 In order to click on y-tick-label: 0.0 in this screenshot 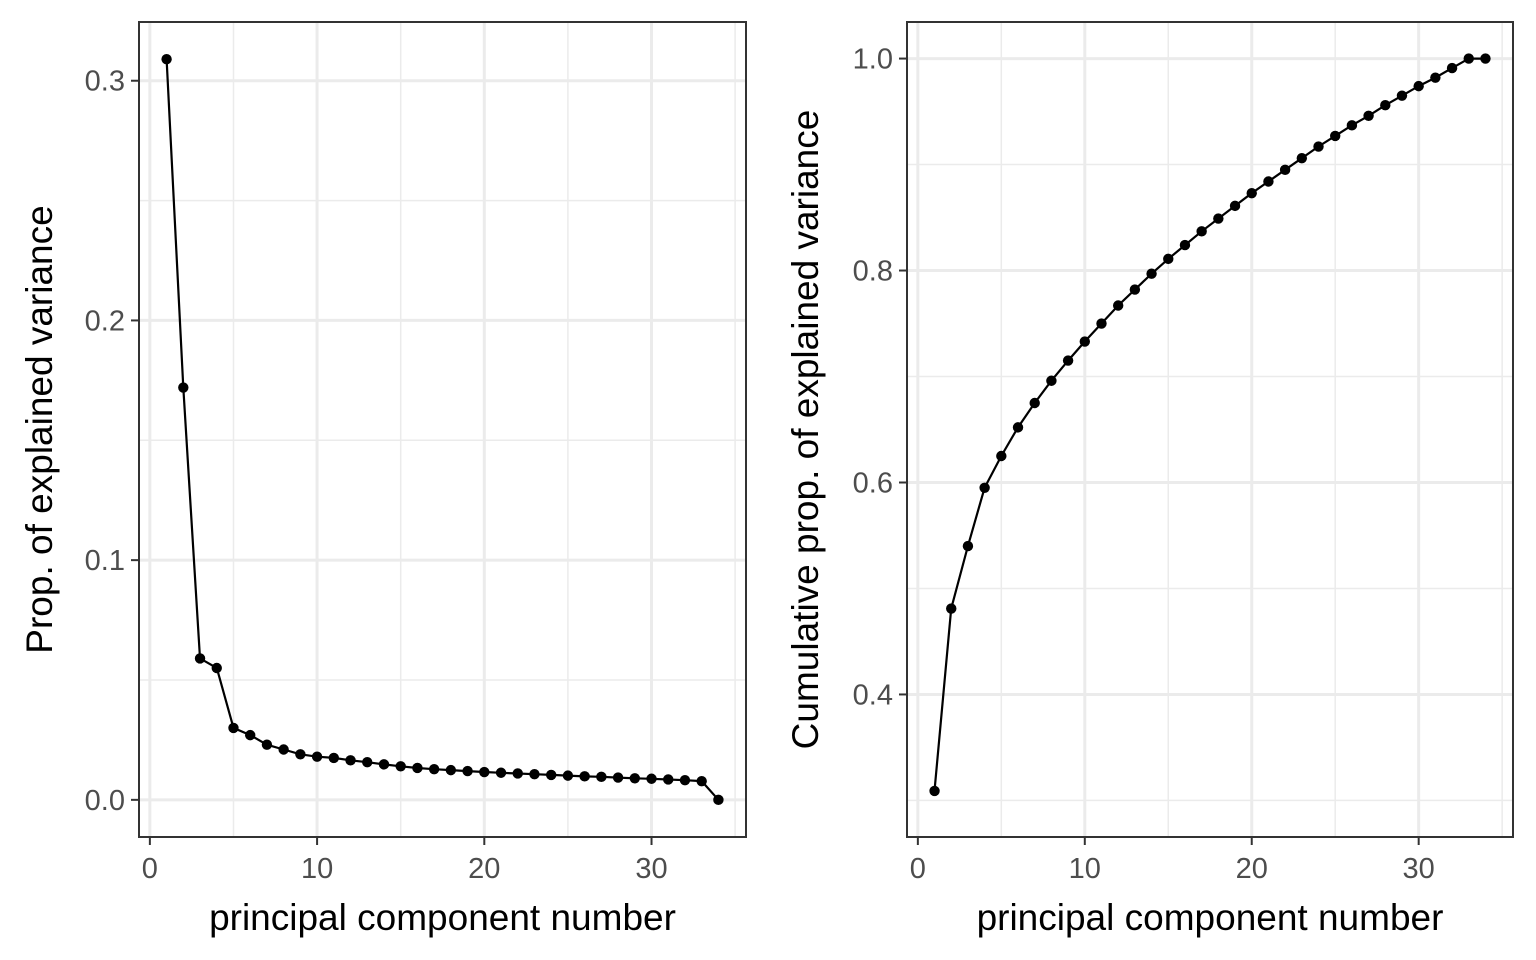, I will do `click(105, 801)`.